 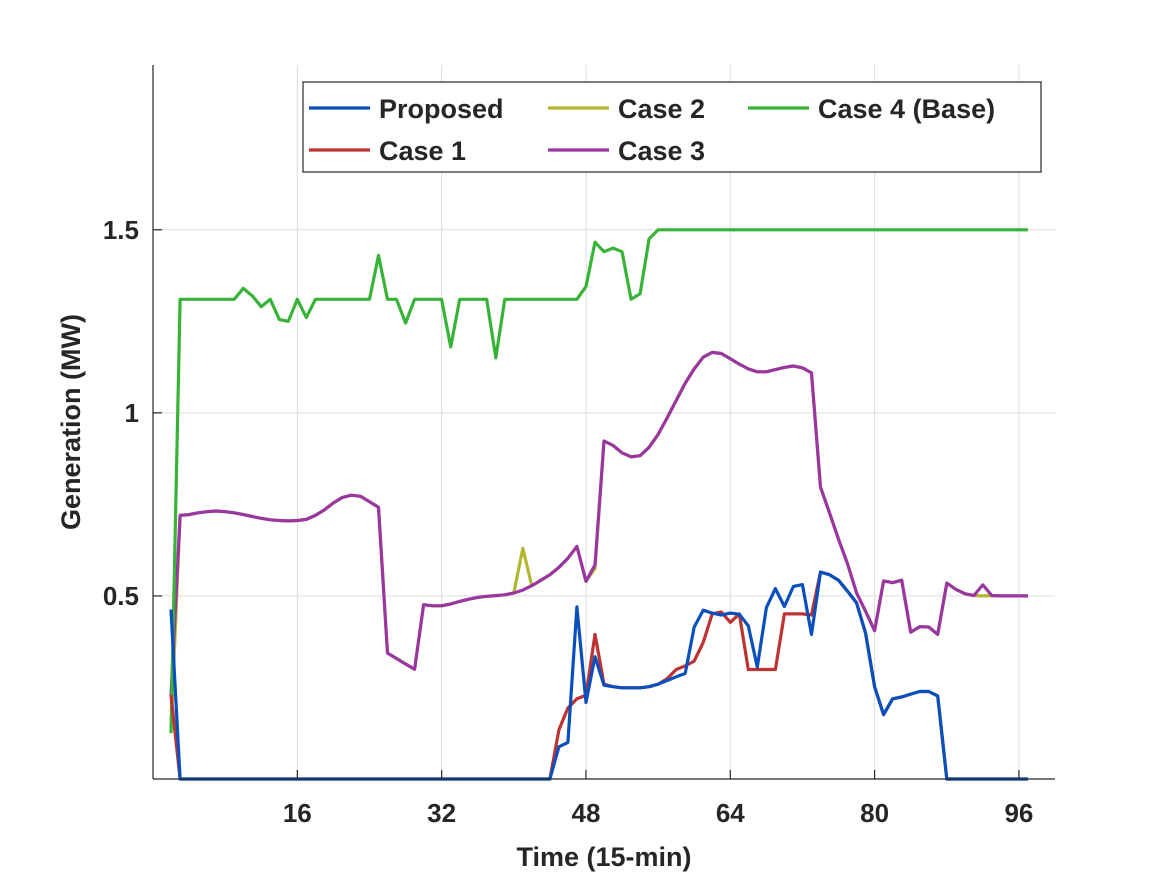 I want to click on legend: Proposed Case 2 Case 4 (Base) Case 1 Case 3, so click(x=672, y=127).